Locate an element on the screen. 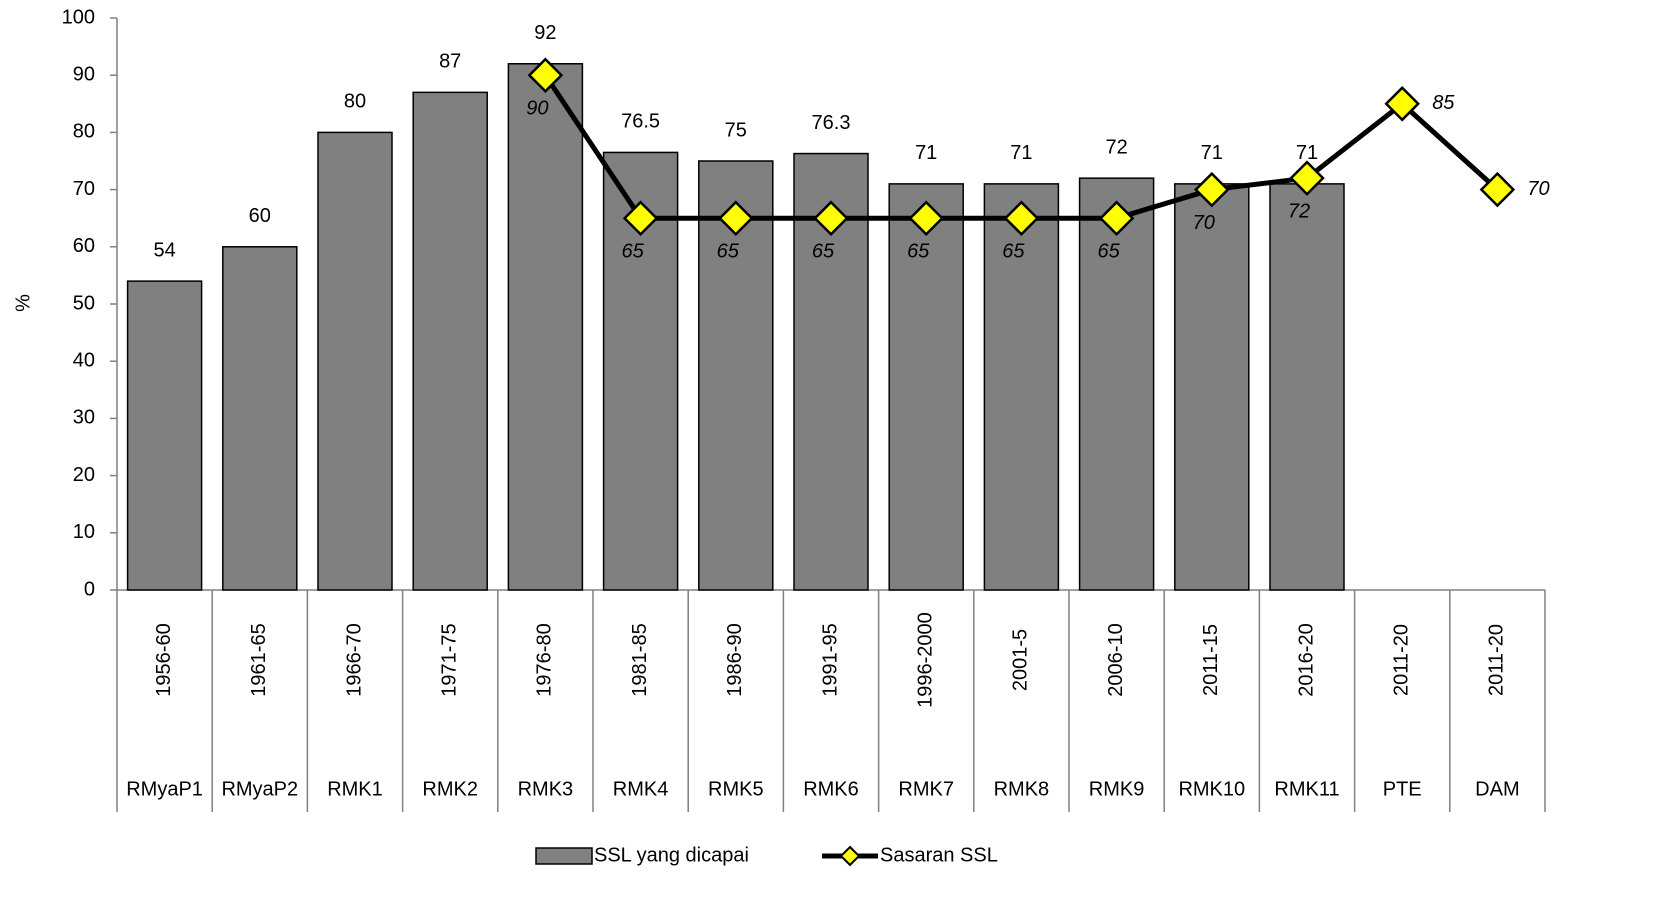 The image size is (1655, 914). x-tick-label: 1981-85 is located at coordinates (640, 659).